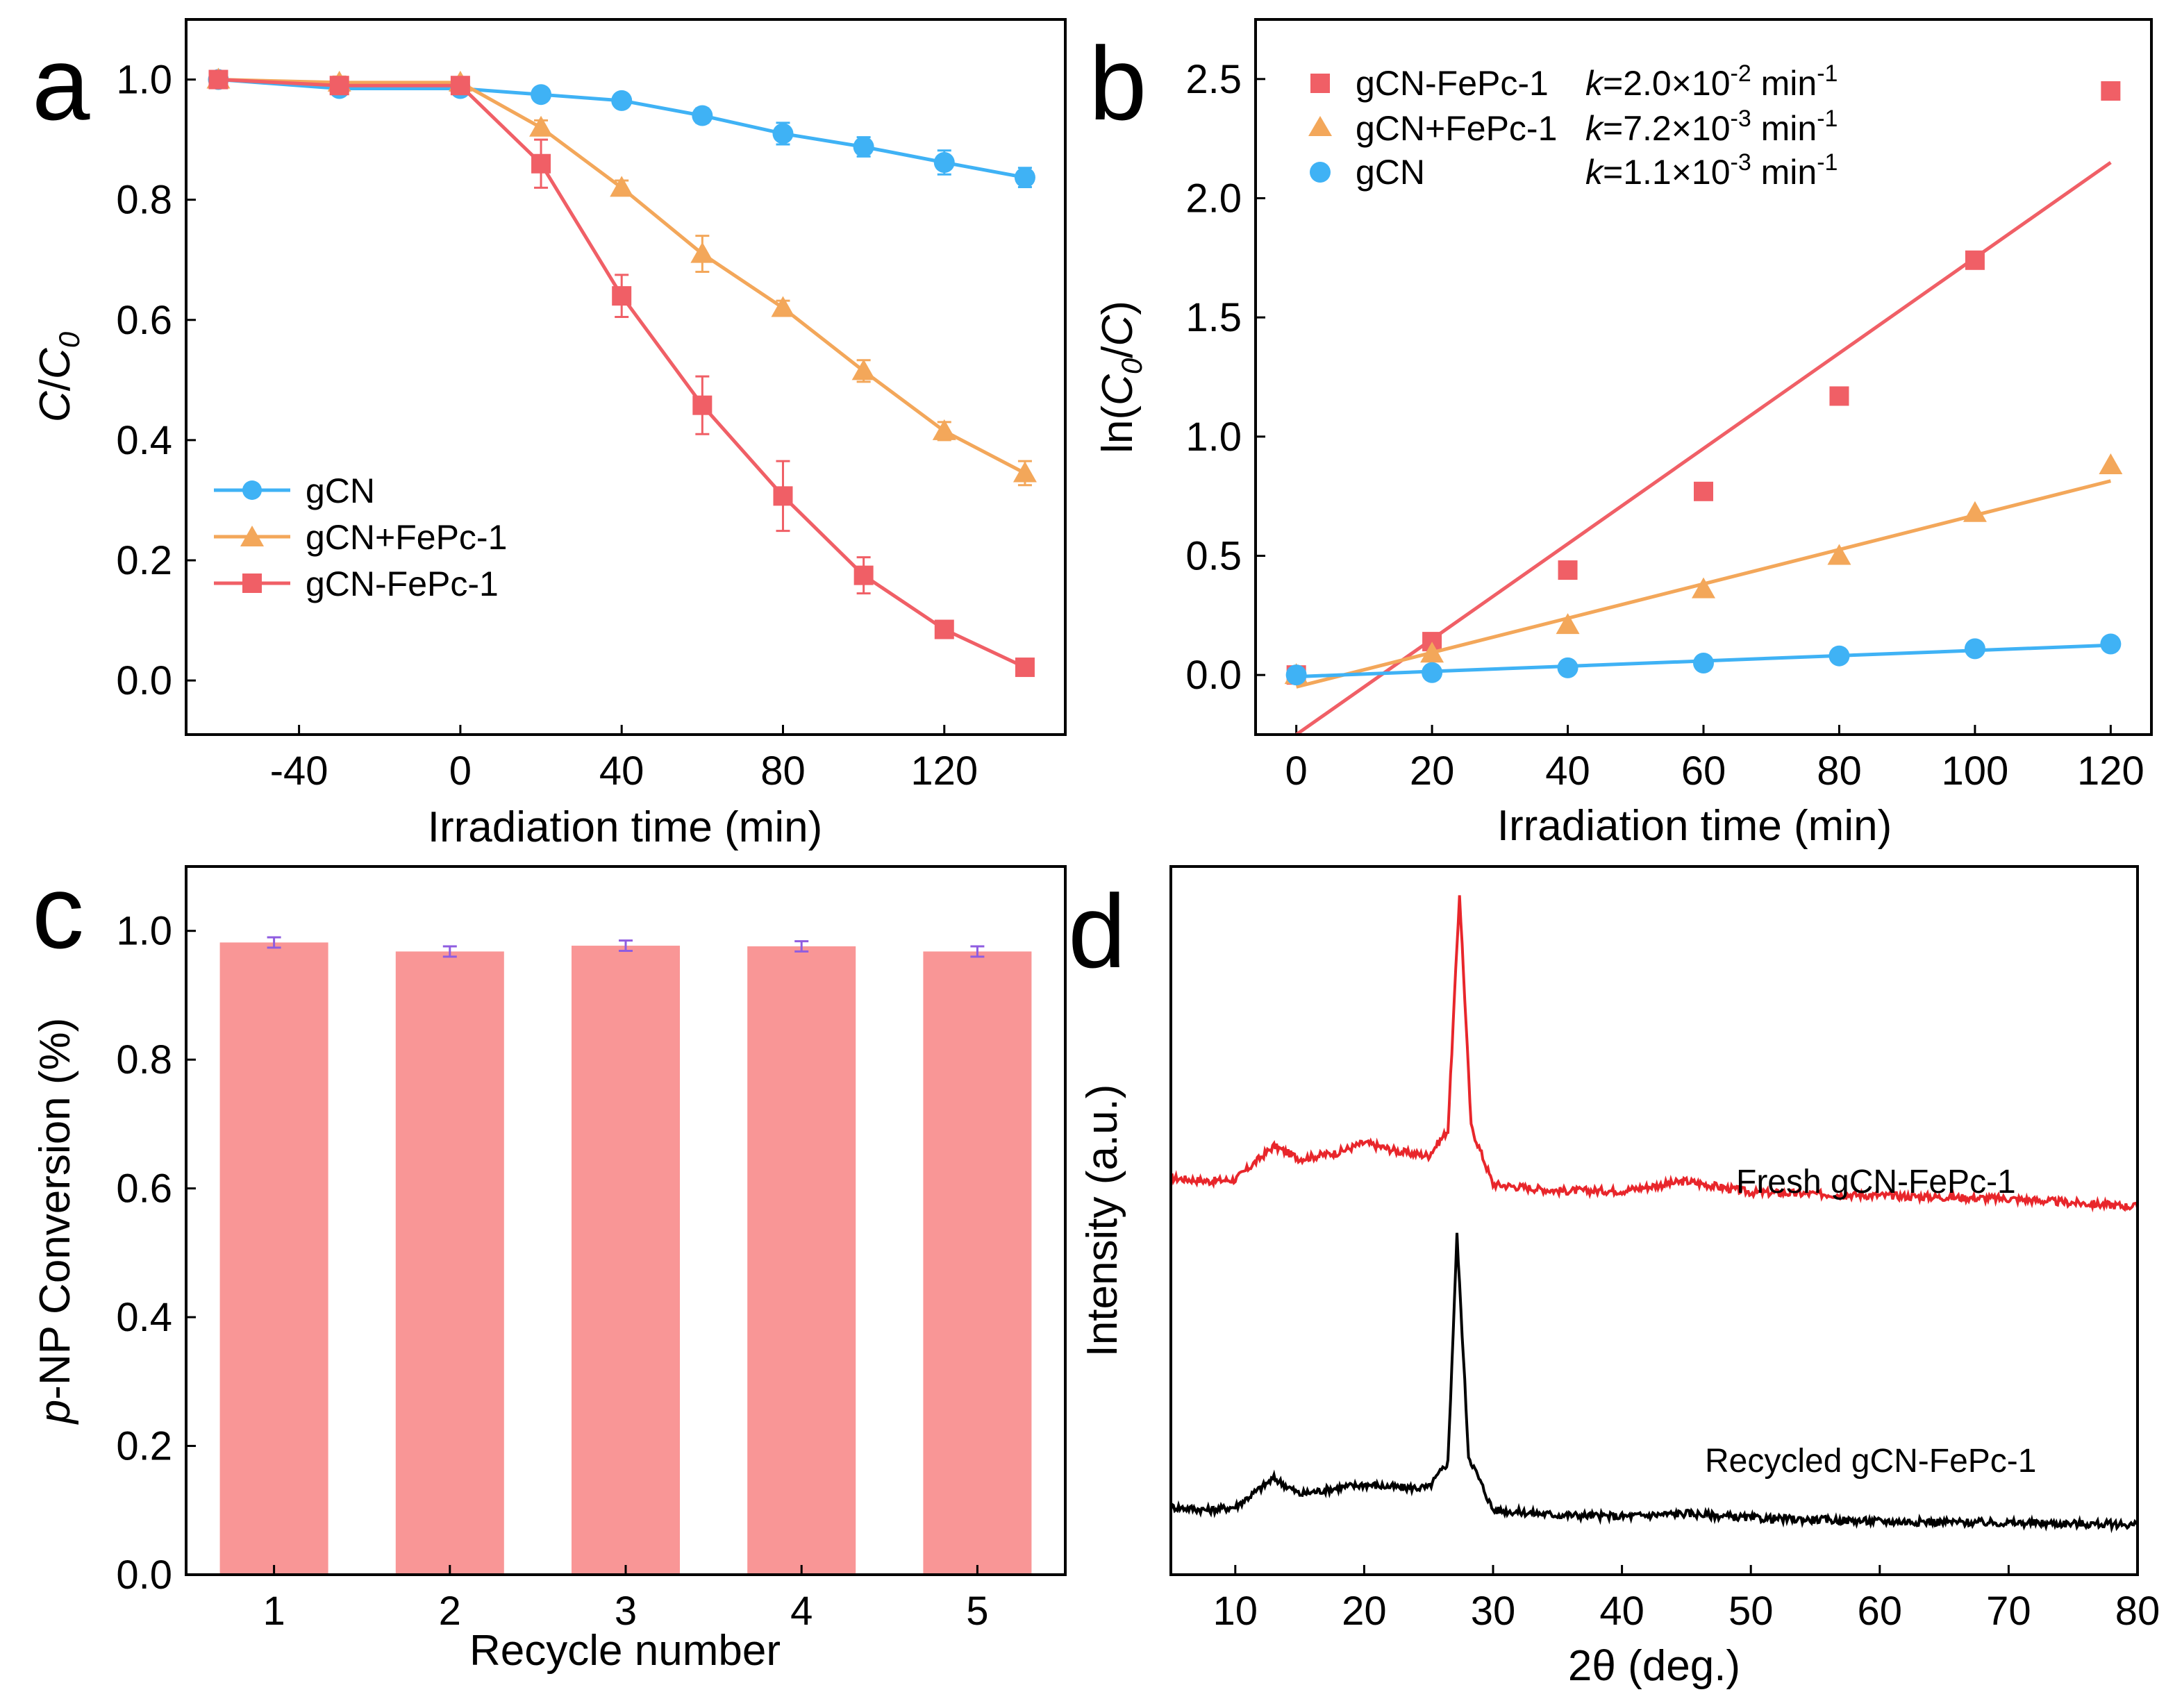 This screenshot has width=2166, height=1708. What do you see at coordinates (144, 560) in the screenshot?
I see `panel-a-ytick-label-1: 0.2` at bounding box center [144, 560].